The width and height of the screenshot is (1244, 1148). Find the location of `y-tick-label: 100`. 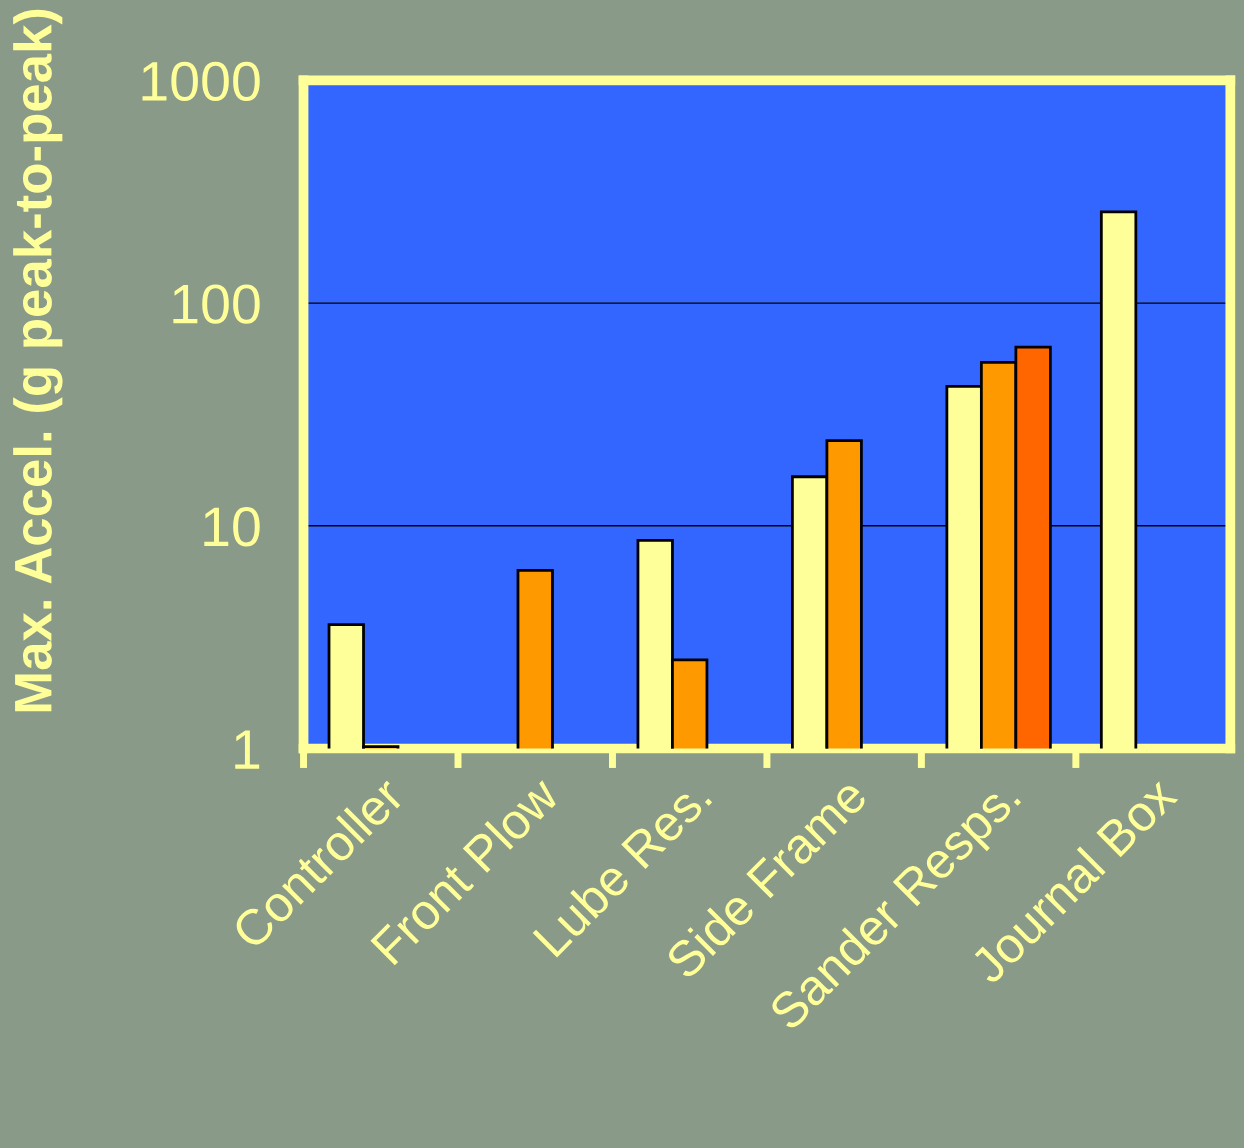

y-tick-label: 100 is located at coordinates (216, 304).